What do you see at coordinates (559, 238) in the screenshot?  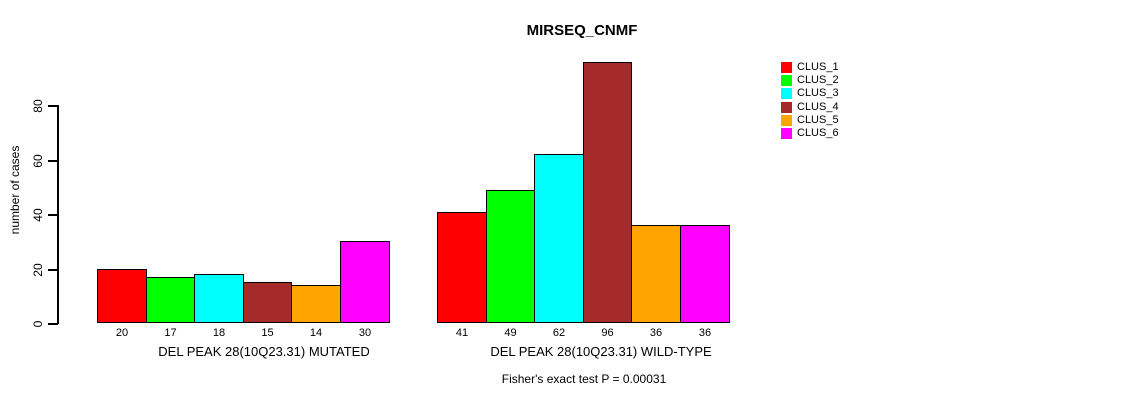 I see `bar-clus_3-group2` at bounding box center [559, 238].